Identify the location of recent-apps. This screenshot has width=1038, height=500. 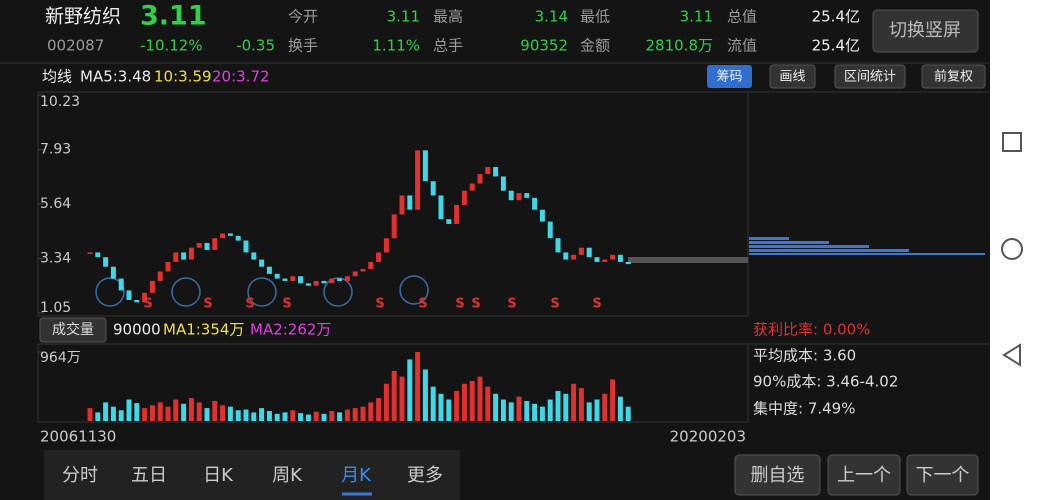
(1012, 142).